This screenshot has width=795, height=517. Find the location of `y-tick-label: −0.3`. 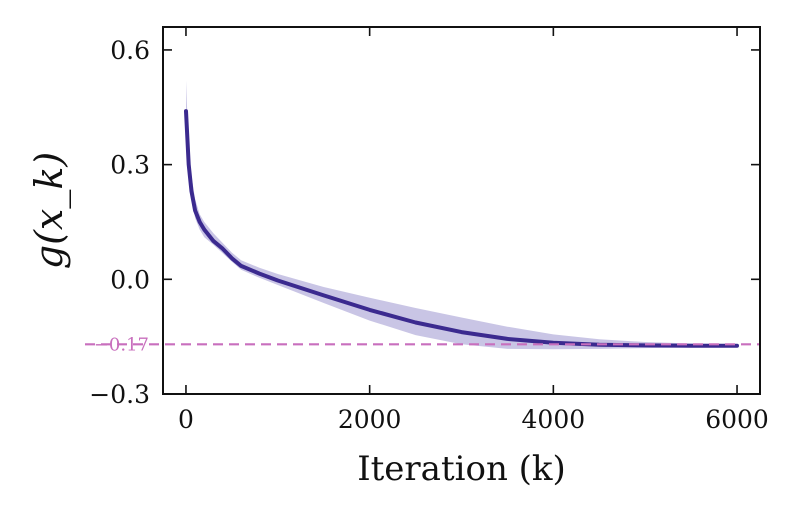

y-tick-label: −0.3 is located at coordinates (119, 394).